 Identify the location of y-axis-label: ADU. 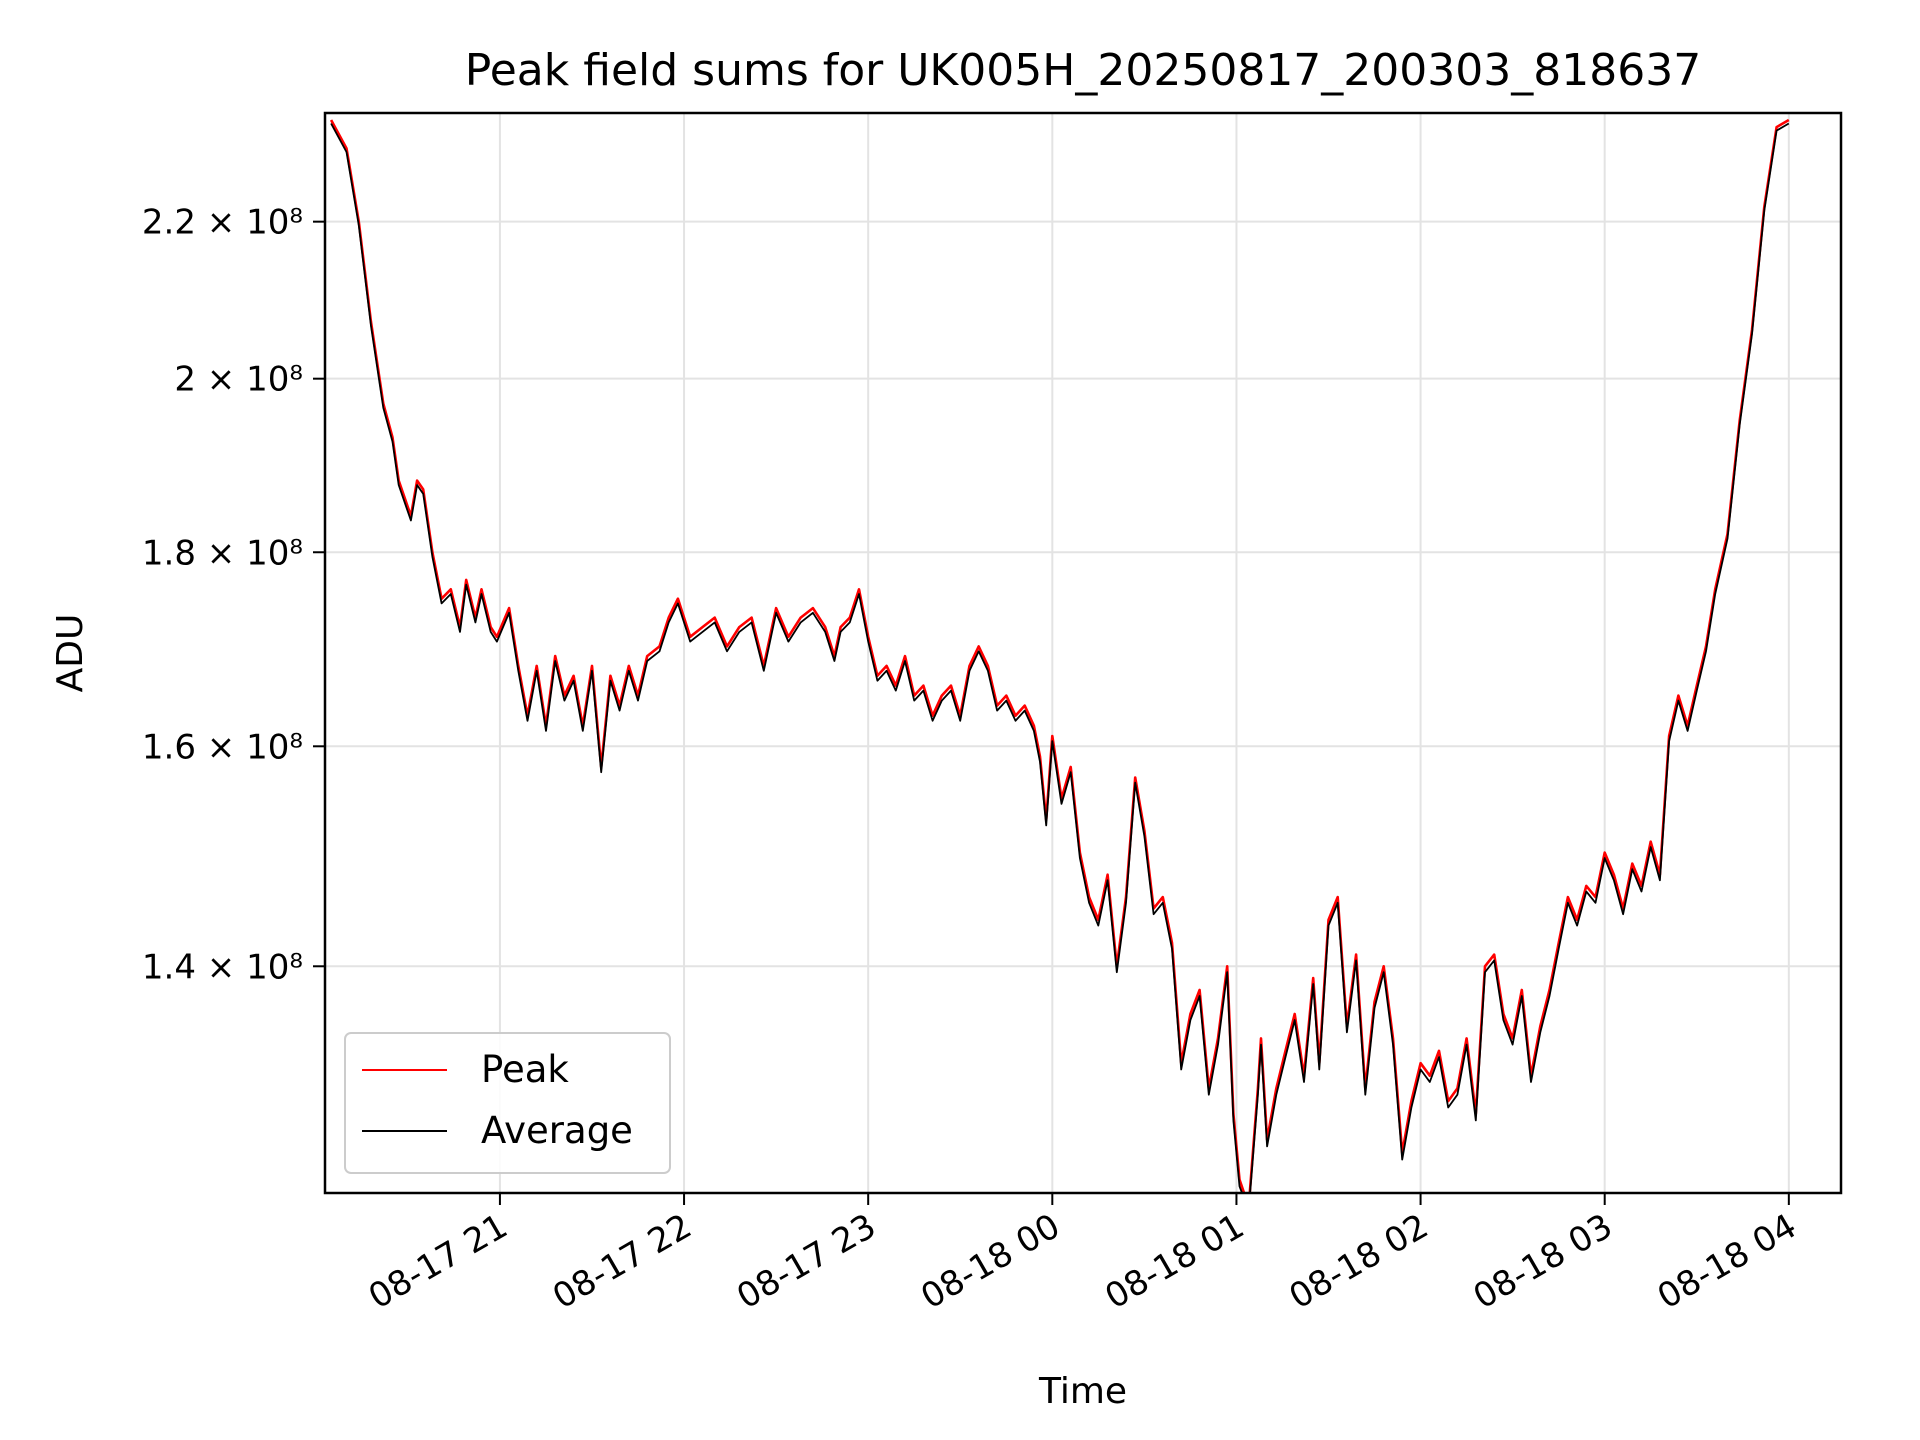
(70, 653).